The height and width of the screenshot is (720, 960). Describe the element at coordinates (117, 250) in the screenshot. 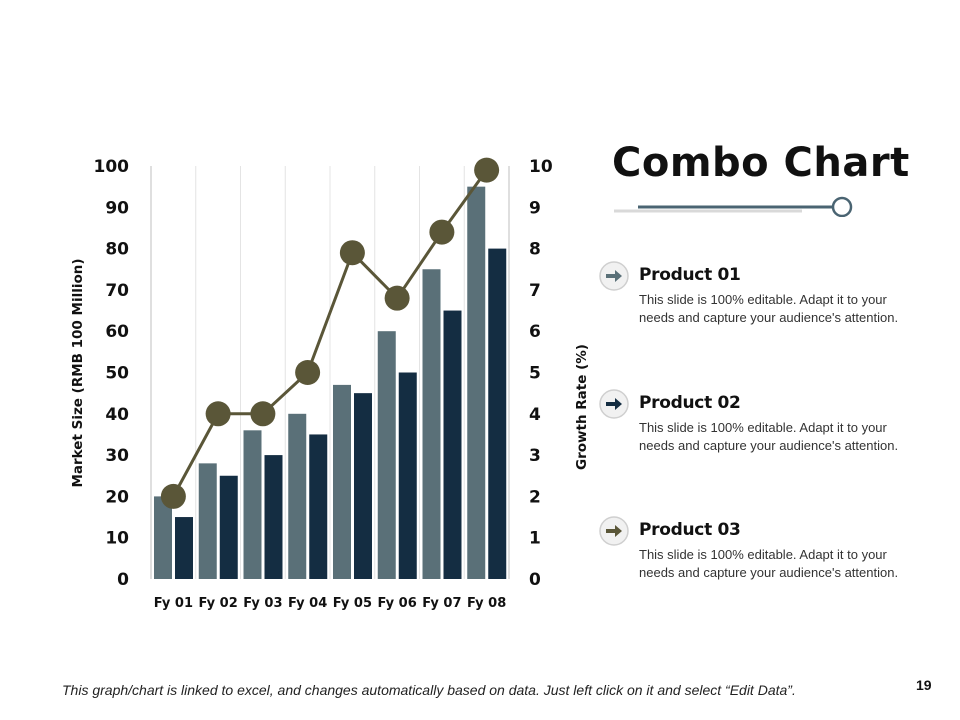

I see `left-axis-tick-label: 80` at that location.